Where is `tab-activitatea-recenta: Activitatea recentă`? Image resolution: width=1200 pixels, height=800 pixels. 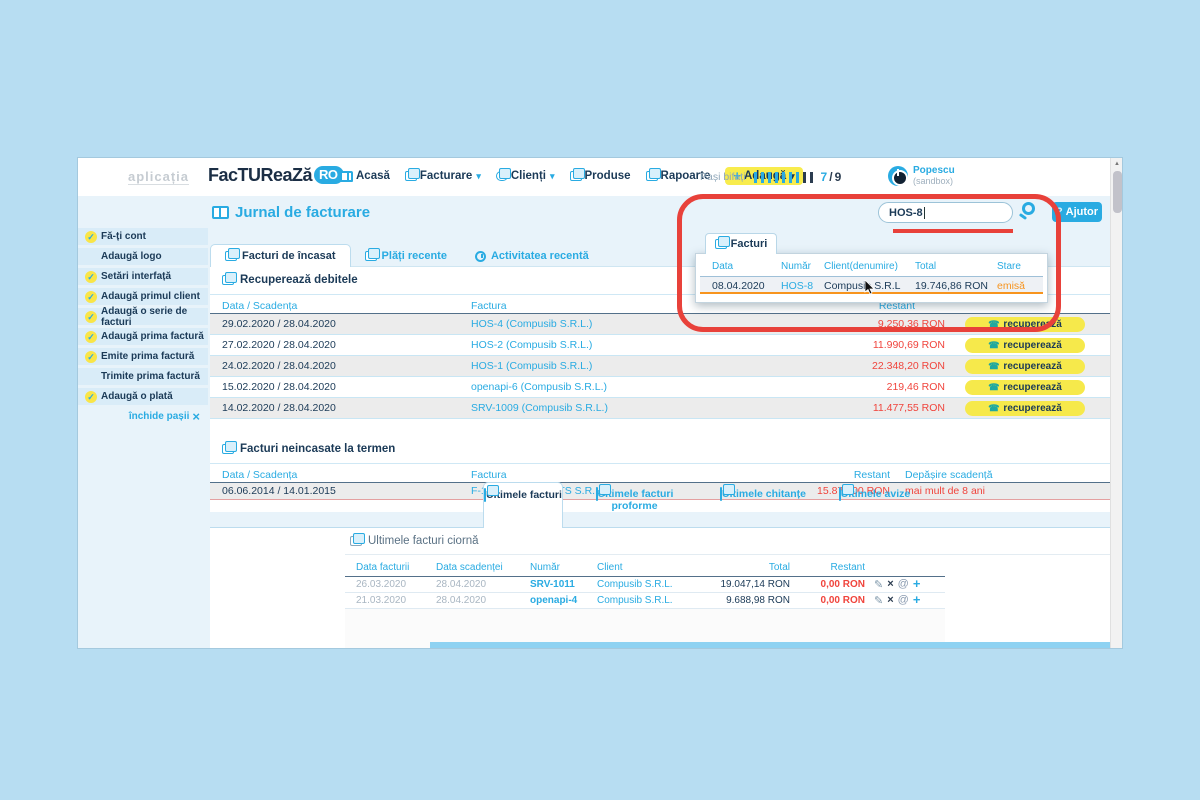
tab-activitatea-recenta: Activitatea recentă is located at coordinates (532, 256).